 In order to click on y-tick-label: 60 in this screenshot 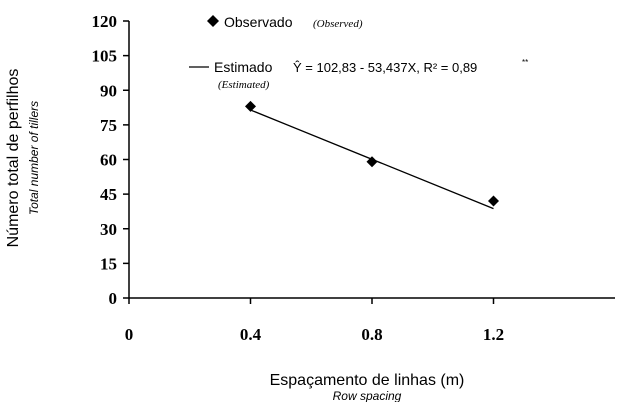, I will do `click(108, 160)`.